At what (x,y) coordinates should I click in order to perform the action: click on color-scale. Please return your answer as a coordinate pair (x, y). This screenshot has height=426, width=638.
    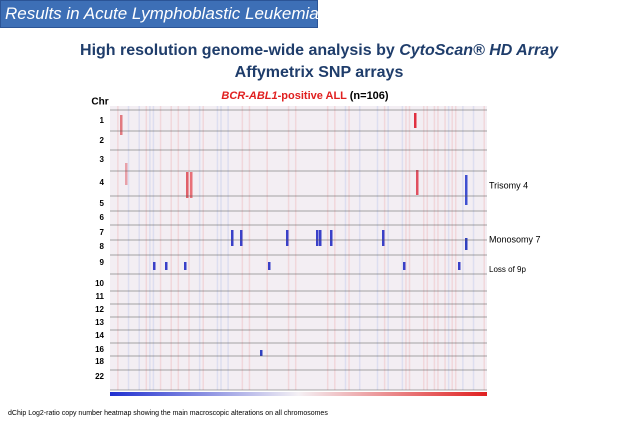
    Looking at the image, I should click on (298, 394).